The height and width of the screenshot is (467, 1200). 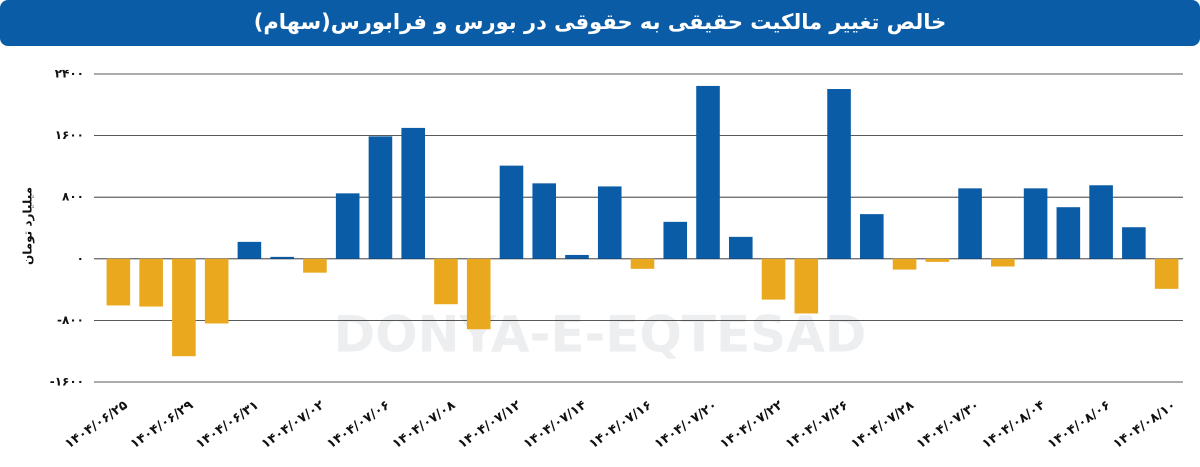 What do you see at coordinates (28, 226) in the screenshot?
I see `y-axis-label: میلیارد تومان` at bounding box center [28, 226].